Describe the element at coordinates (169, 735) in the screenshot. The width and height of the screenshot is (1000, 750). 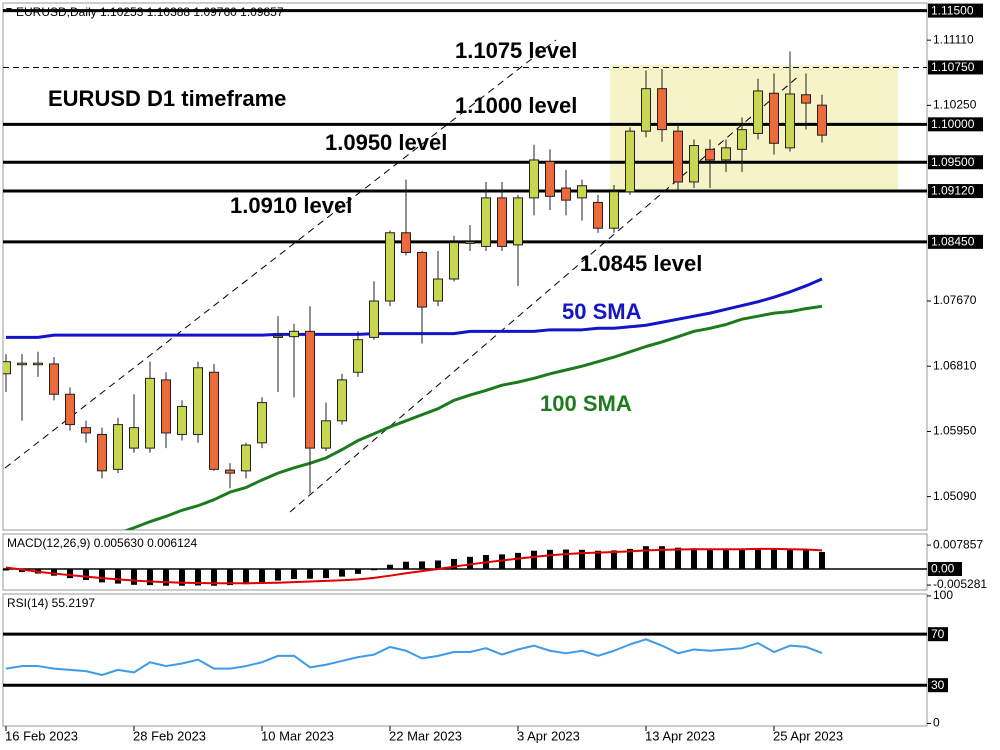
I see `x-tick-label: 28 Feb 2023` at that location.